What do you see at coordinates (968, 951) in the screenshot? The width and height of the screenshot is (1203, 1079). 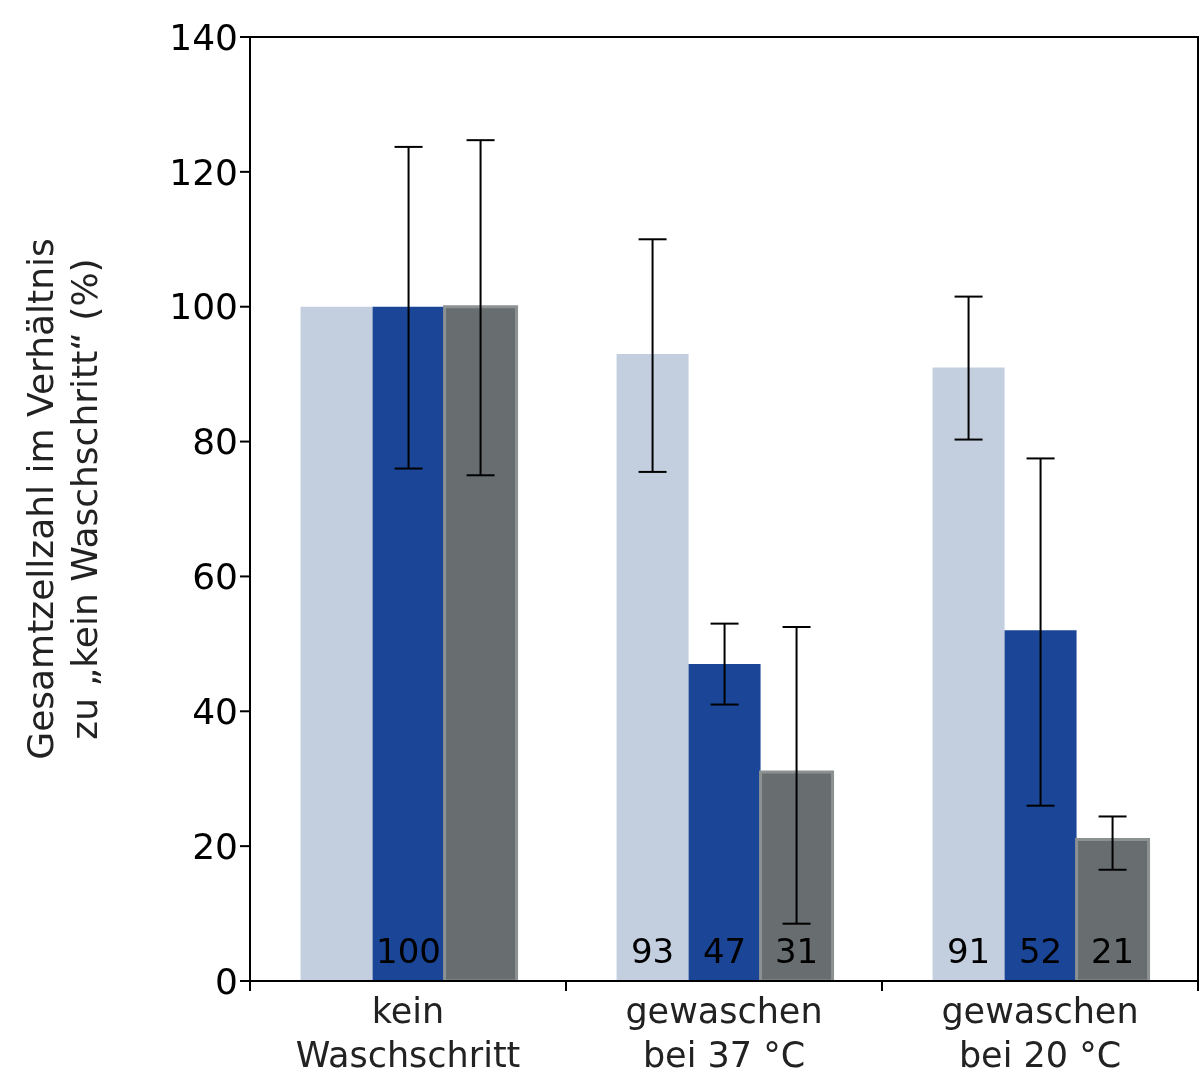 I see `data-label: 91` at bounding box center [968, 951].